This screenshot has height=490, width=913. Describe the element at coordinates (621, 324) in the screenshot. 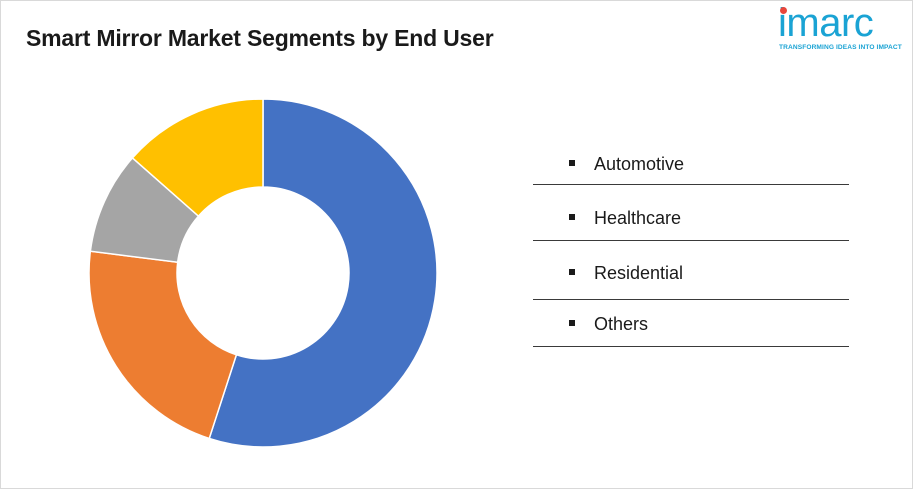

I see `legend-label: Others` at that location.